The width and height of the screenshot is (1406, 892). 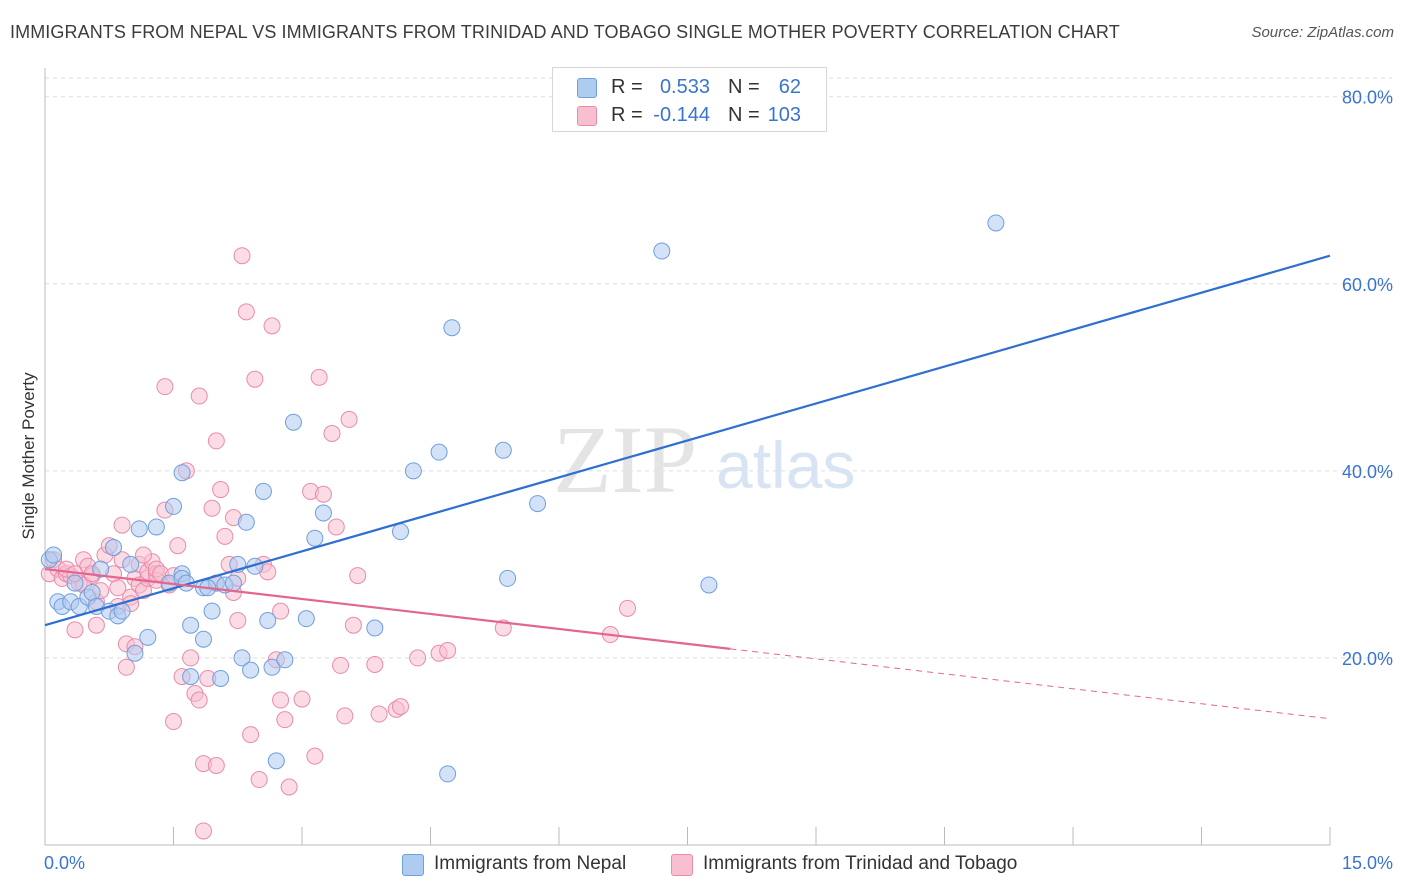 What do you see at coordinates (785, 465) in the screenshot?
I see `watermark-atlas: atlas` at bounding box center [785, 465].